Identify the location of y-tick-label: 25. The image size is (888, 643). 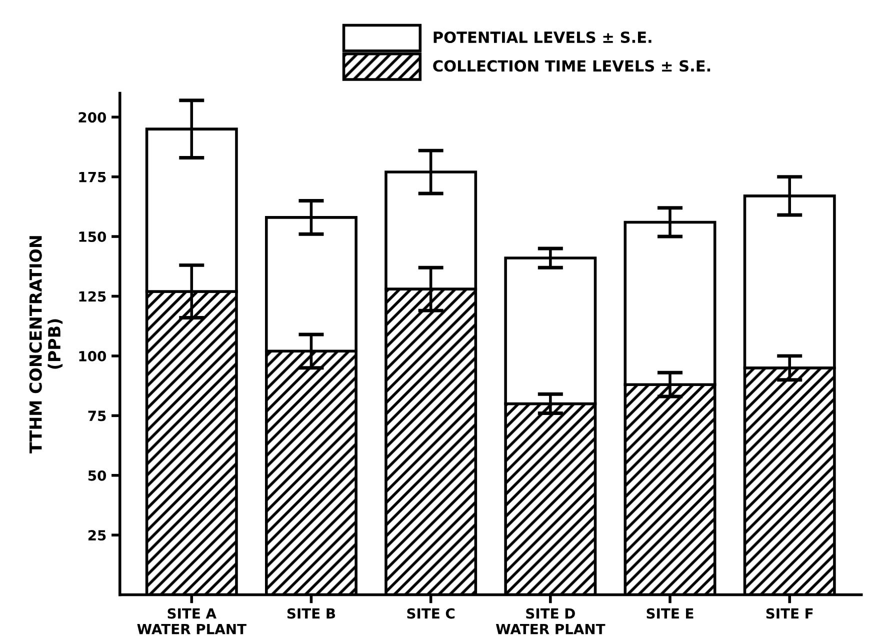
(97, 535).